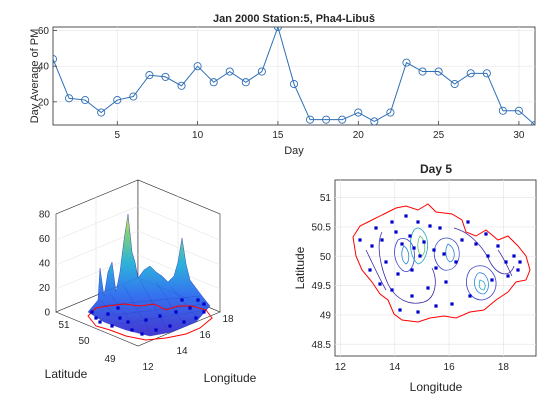  I want to click on contour-xtick-label: 14, so click(395, 367).